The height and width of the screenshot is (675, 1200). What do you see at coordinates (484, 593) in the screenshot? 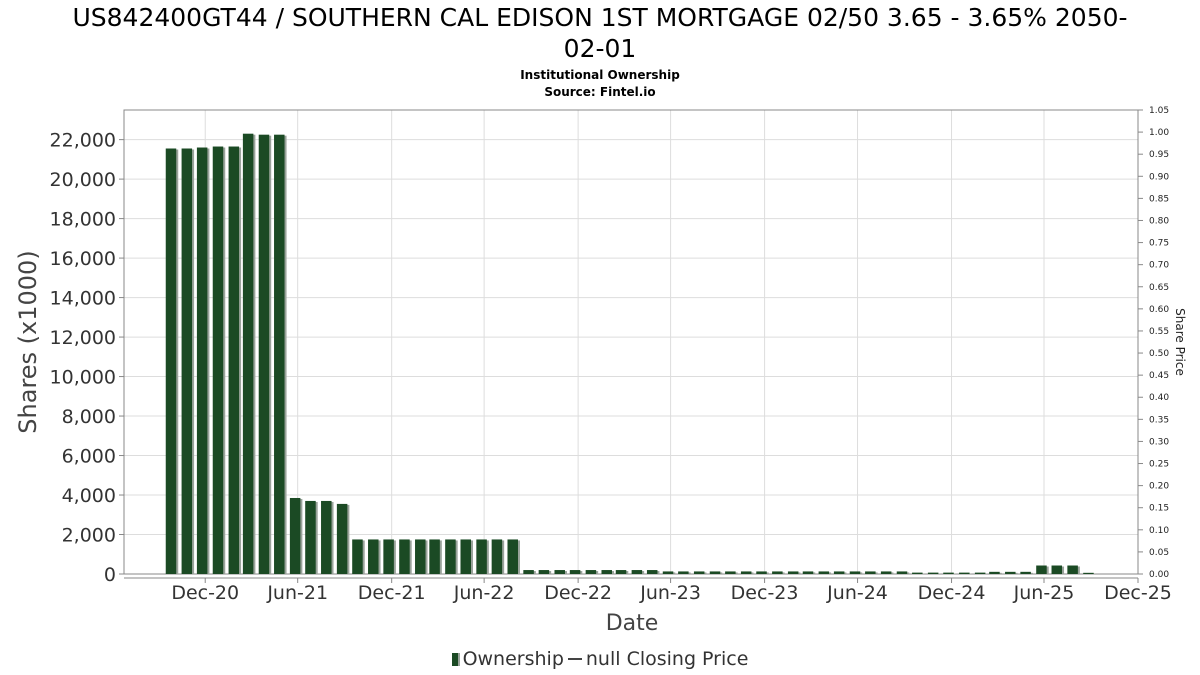
I see `x-tick-label: Jun-22` at bounding box center [484, 593].